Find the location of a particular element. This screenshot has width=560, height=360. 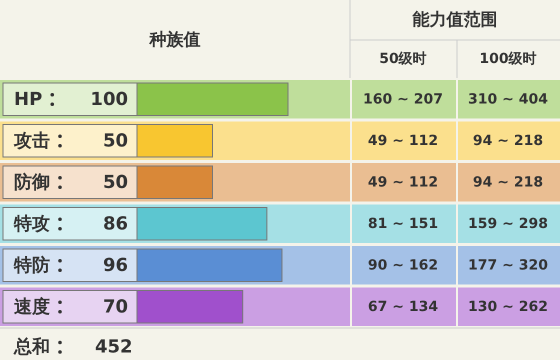

annotation: 159 ~ 298 is located at coordinates (508, 224).